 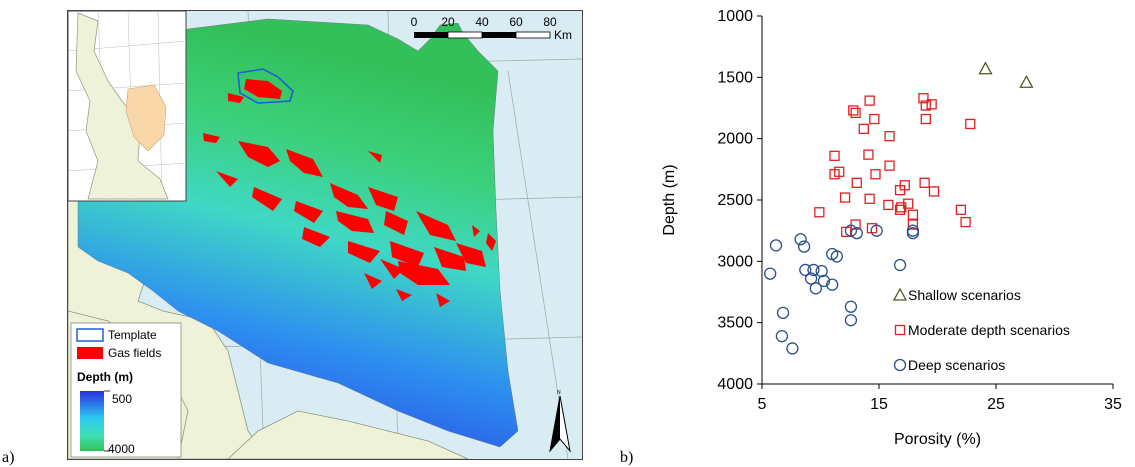 I want to click on scale-unit: Km, so click(x=563, y=35).